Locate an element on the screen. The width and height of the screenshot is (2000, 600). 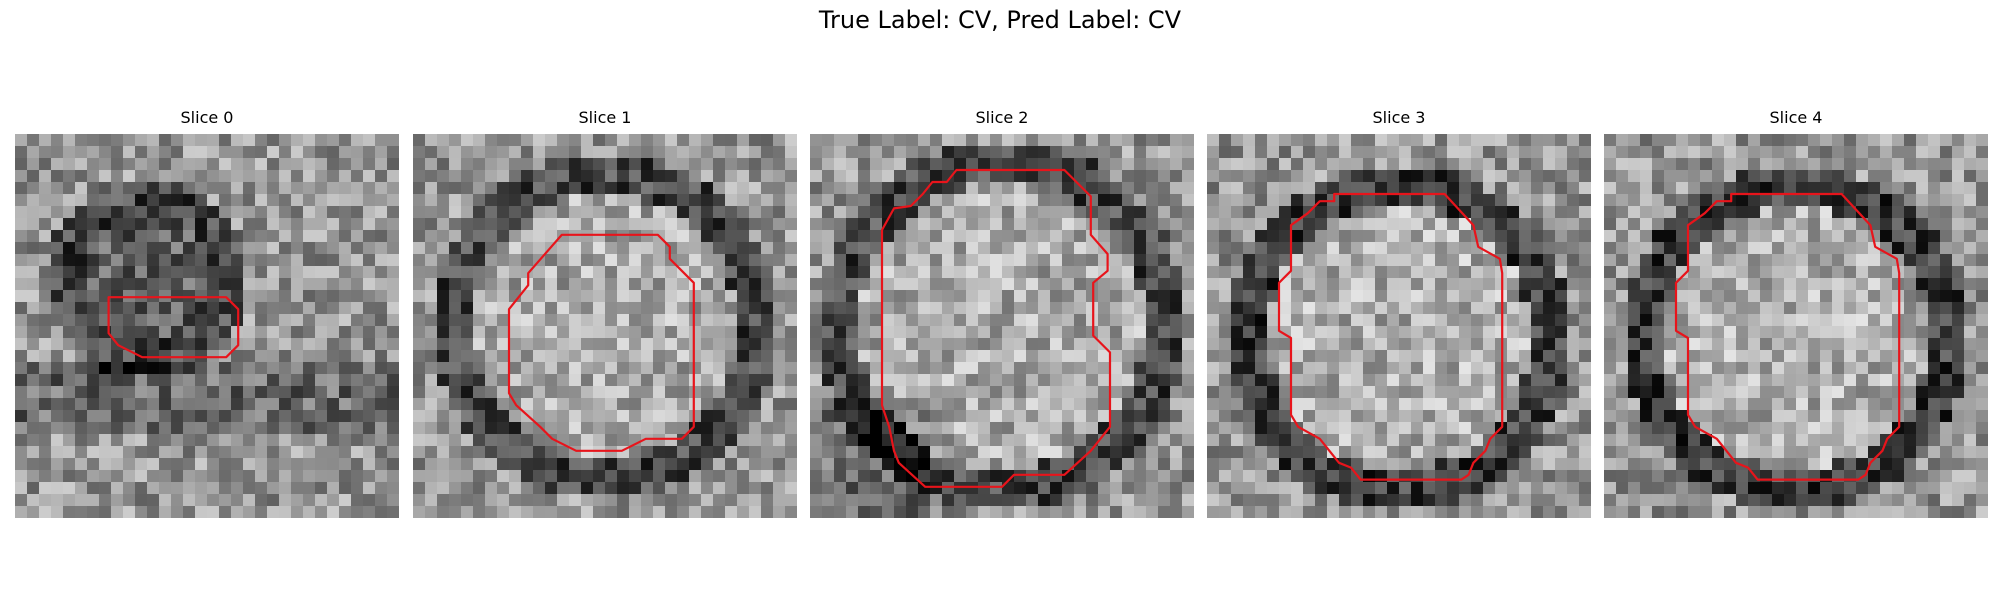
slice-title: Slice 0 is located at coordinates (207, 117).